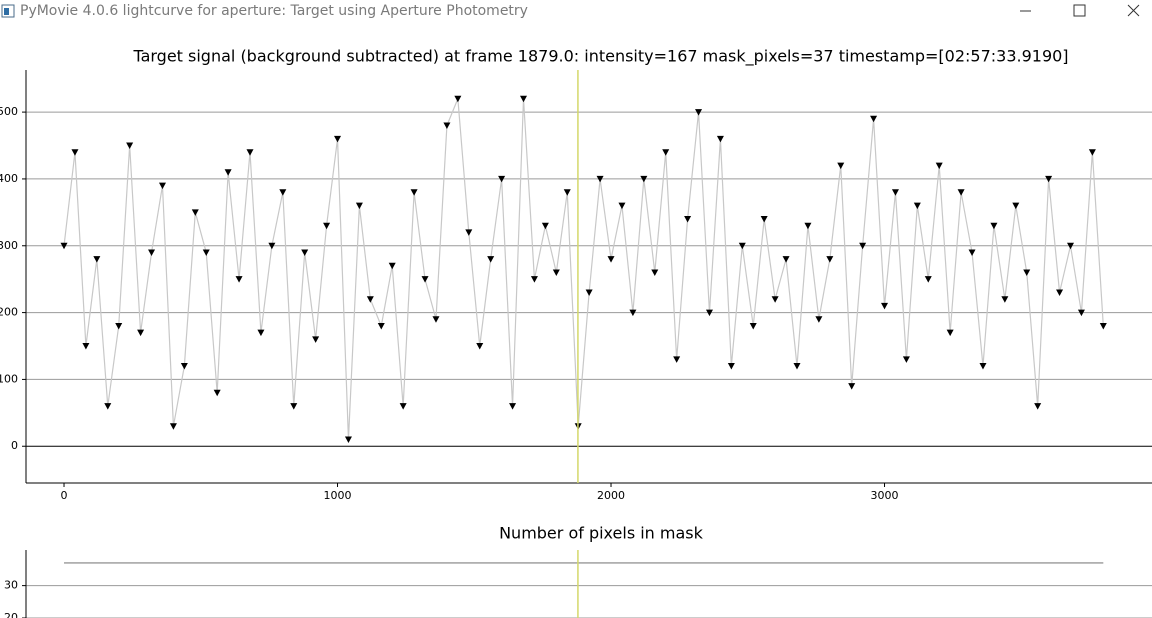 The height and width of the screenshot is (618, 1152). Describe the element at coordinates (9, 378) in the screenshot. I see `y-tick-label: 100` at that location.